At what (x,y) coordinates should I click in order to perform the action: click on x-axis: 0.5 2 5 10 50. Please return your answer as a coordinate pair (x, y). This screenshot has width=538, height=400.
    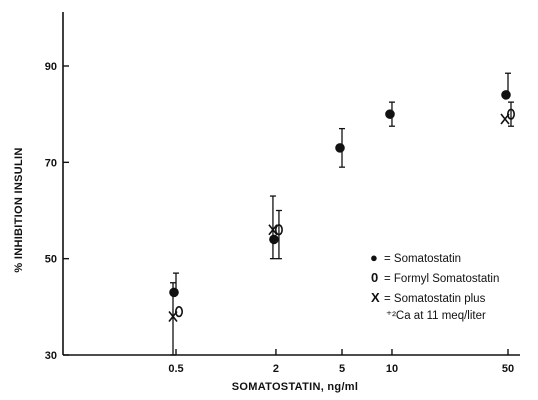
    Looking at the image, I should click on (291, 362).